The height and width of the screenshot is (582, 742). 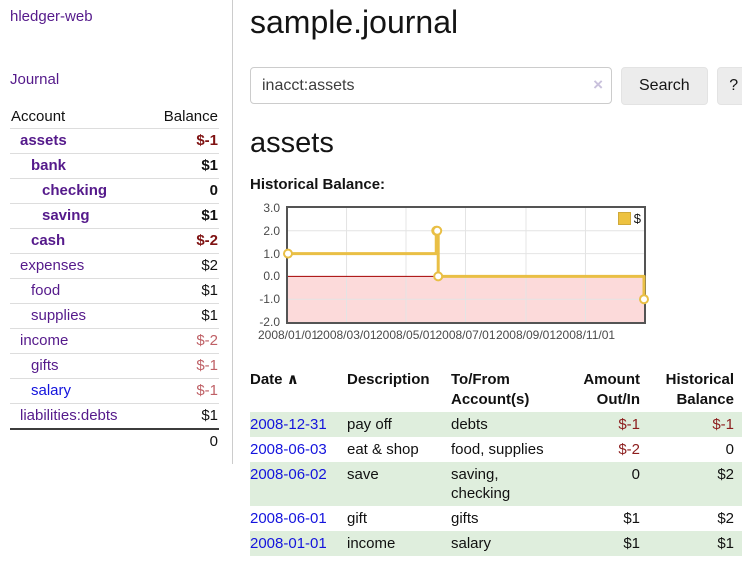 I want to click on chart-legend: $, so click(x=629, y=218).